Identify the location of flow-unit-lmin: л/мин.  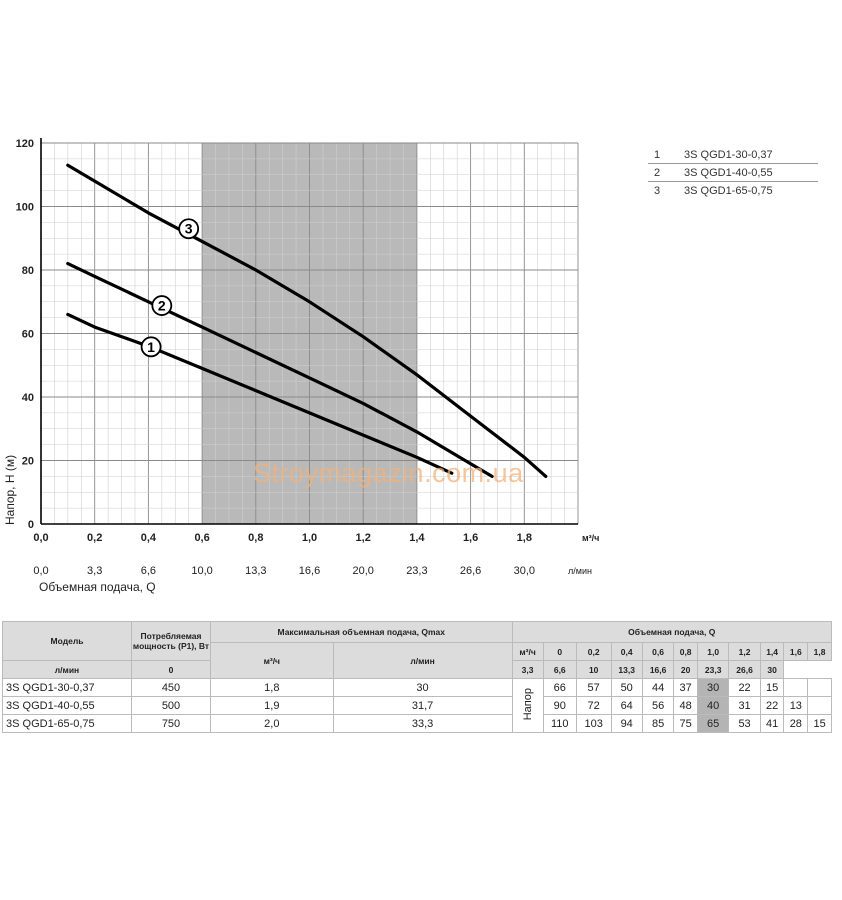
(67, 669).